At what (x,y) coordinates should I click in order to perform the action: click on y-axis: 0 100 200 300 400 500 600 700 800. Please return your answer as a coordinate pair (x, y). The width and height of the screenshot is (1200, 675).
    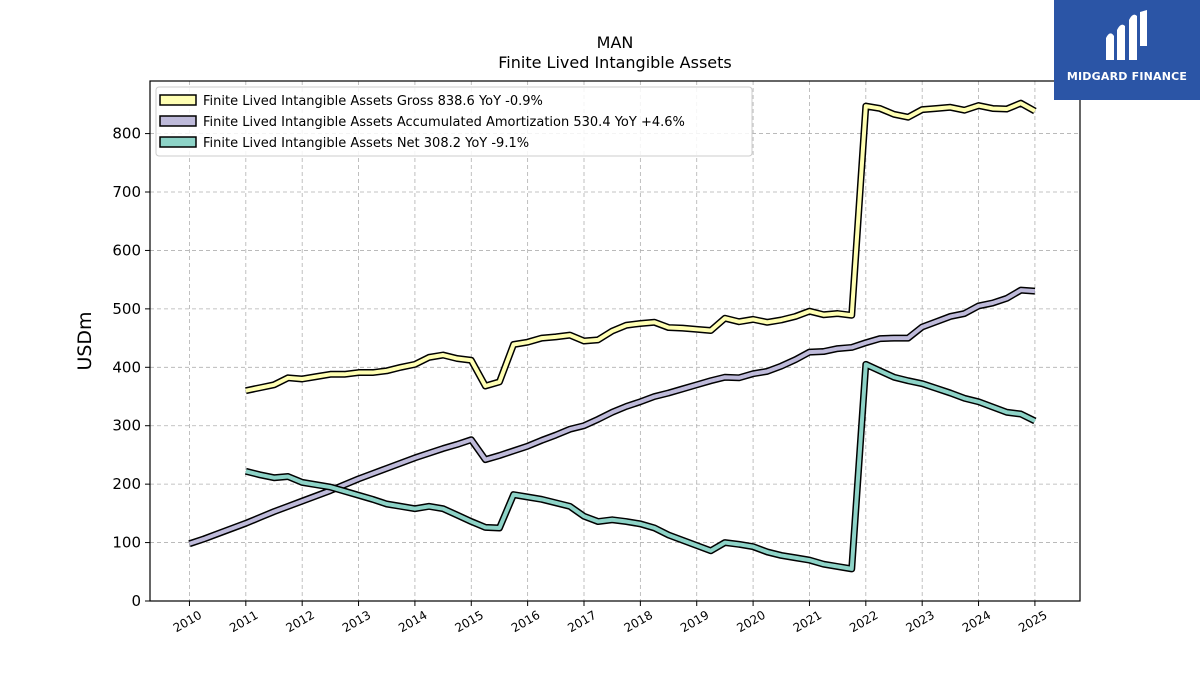
    Looking at the image, I should click on (131, 367).